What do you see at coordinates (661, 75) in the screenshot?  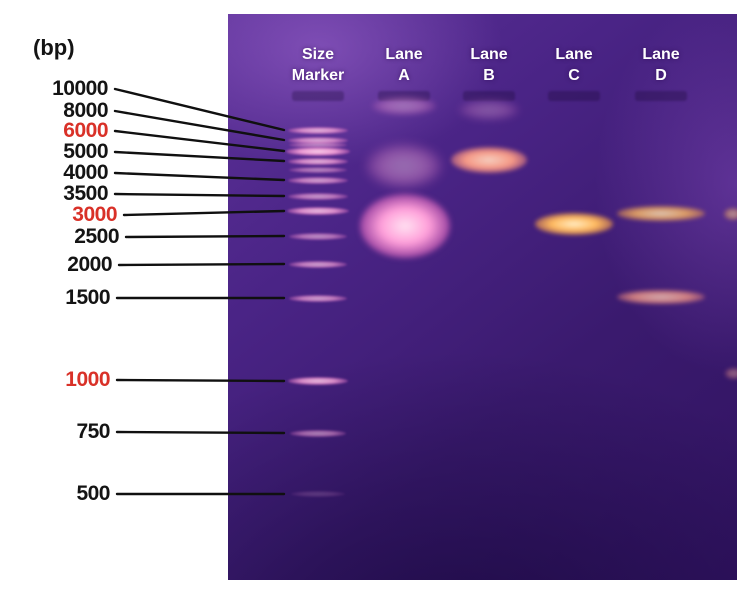 I see `lane-header-line2: D` at bounding box center [661, 75].